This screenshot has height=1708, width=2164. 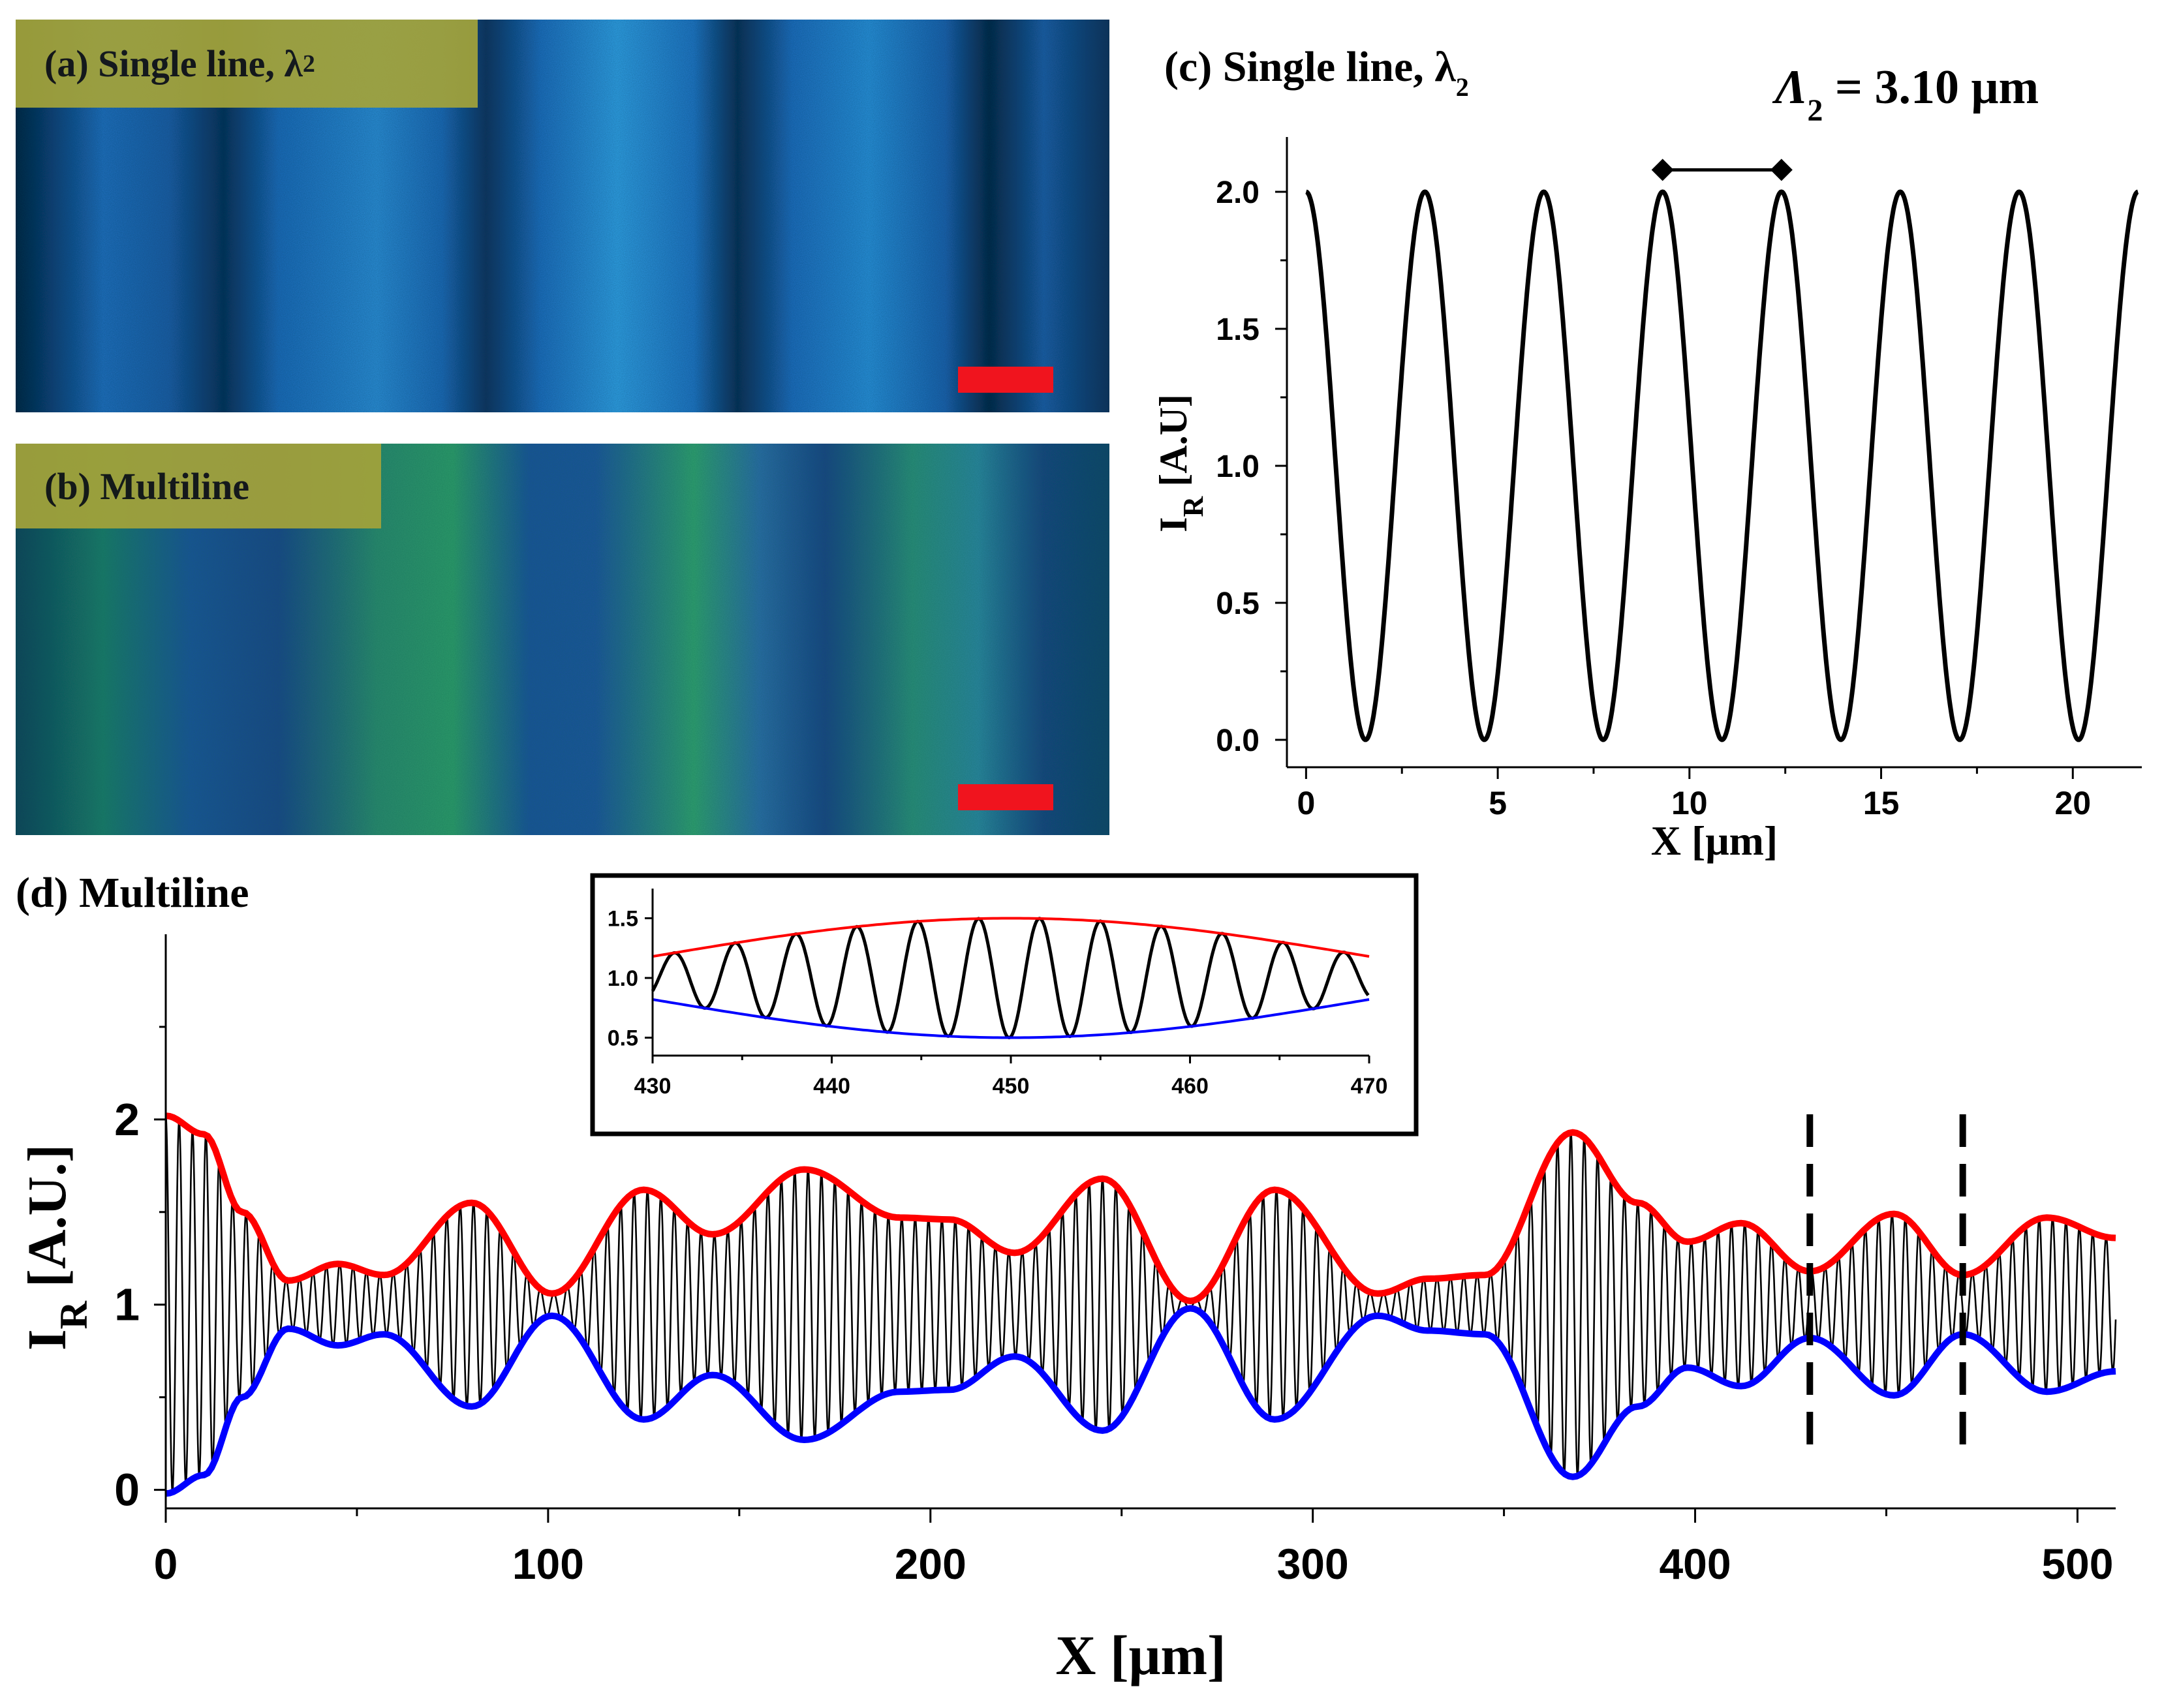 What do you see at coordinates (1906, 95) in the screenshot?
I see `panel-c-period-annotation: Λ2 = 3.10 μm` at bounding box center [1906, 95].